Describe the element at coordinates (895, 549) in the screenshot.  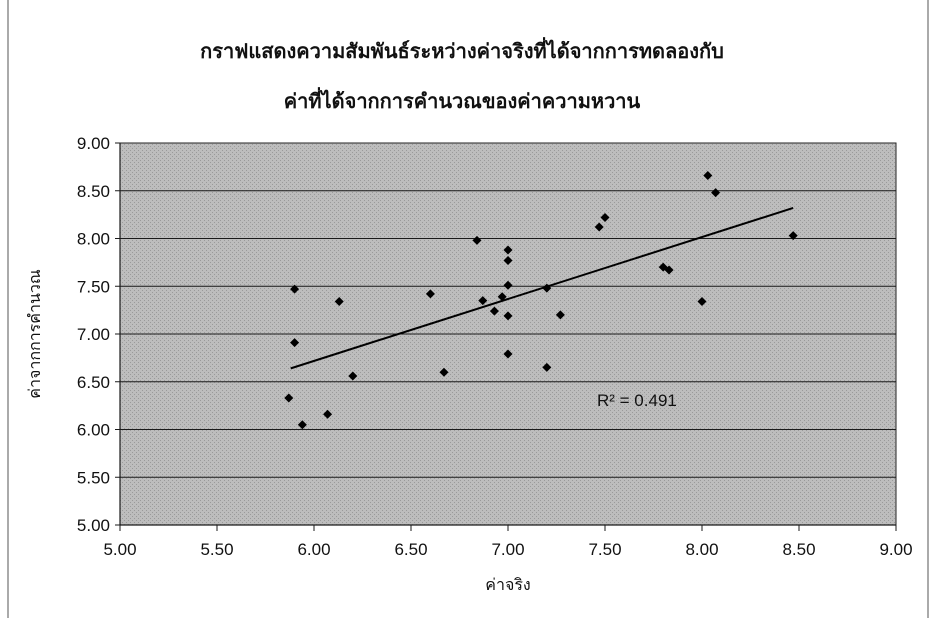
I see `x-tick-label: 9.00` at that location.